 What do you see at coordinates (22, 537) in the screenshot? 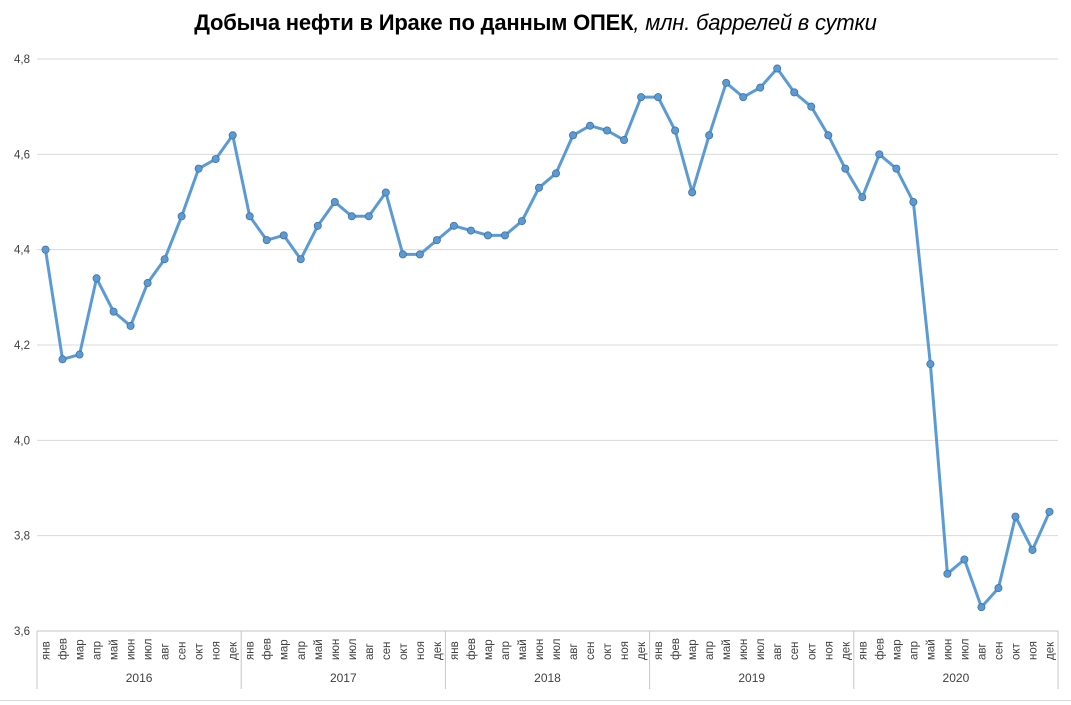
I see `y-axis-tick-label: 3,8` at bounding box center [22, 537].